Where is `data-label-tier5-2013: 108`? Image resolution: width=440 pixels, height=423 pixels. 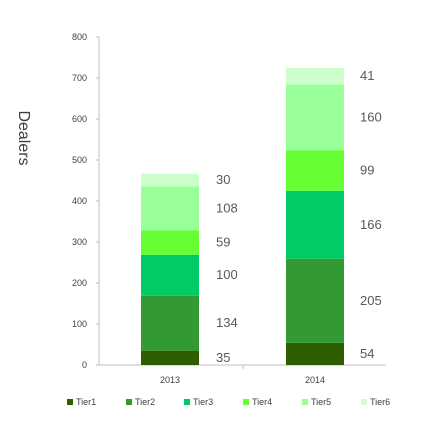 data-label-tier5-2013: 108 is located at coordinates (227, 207).